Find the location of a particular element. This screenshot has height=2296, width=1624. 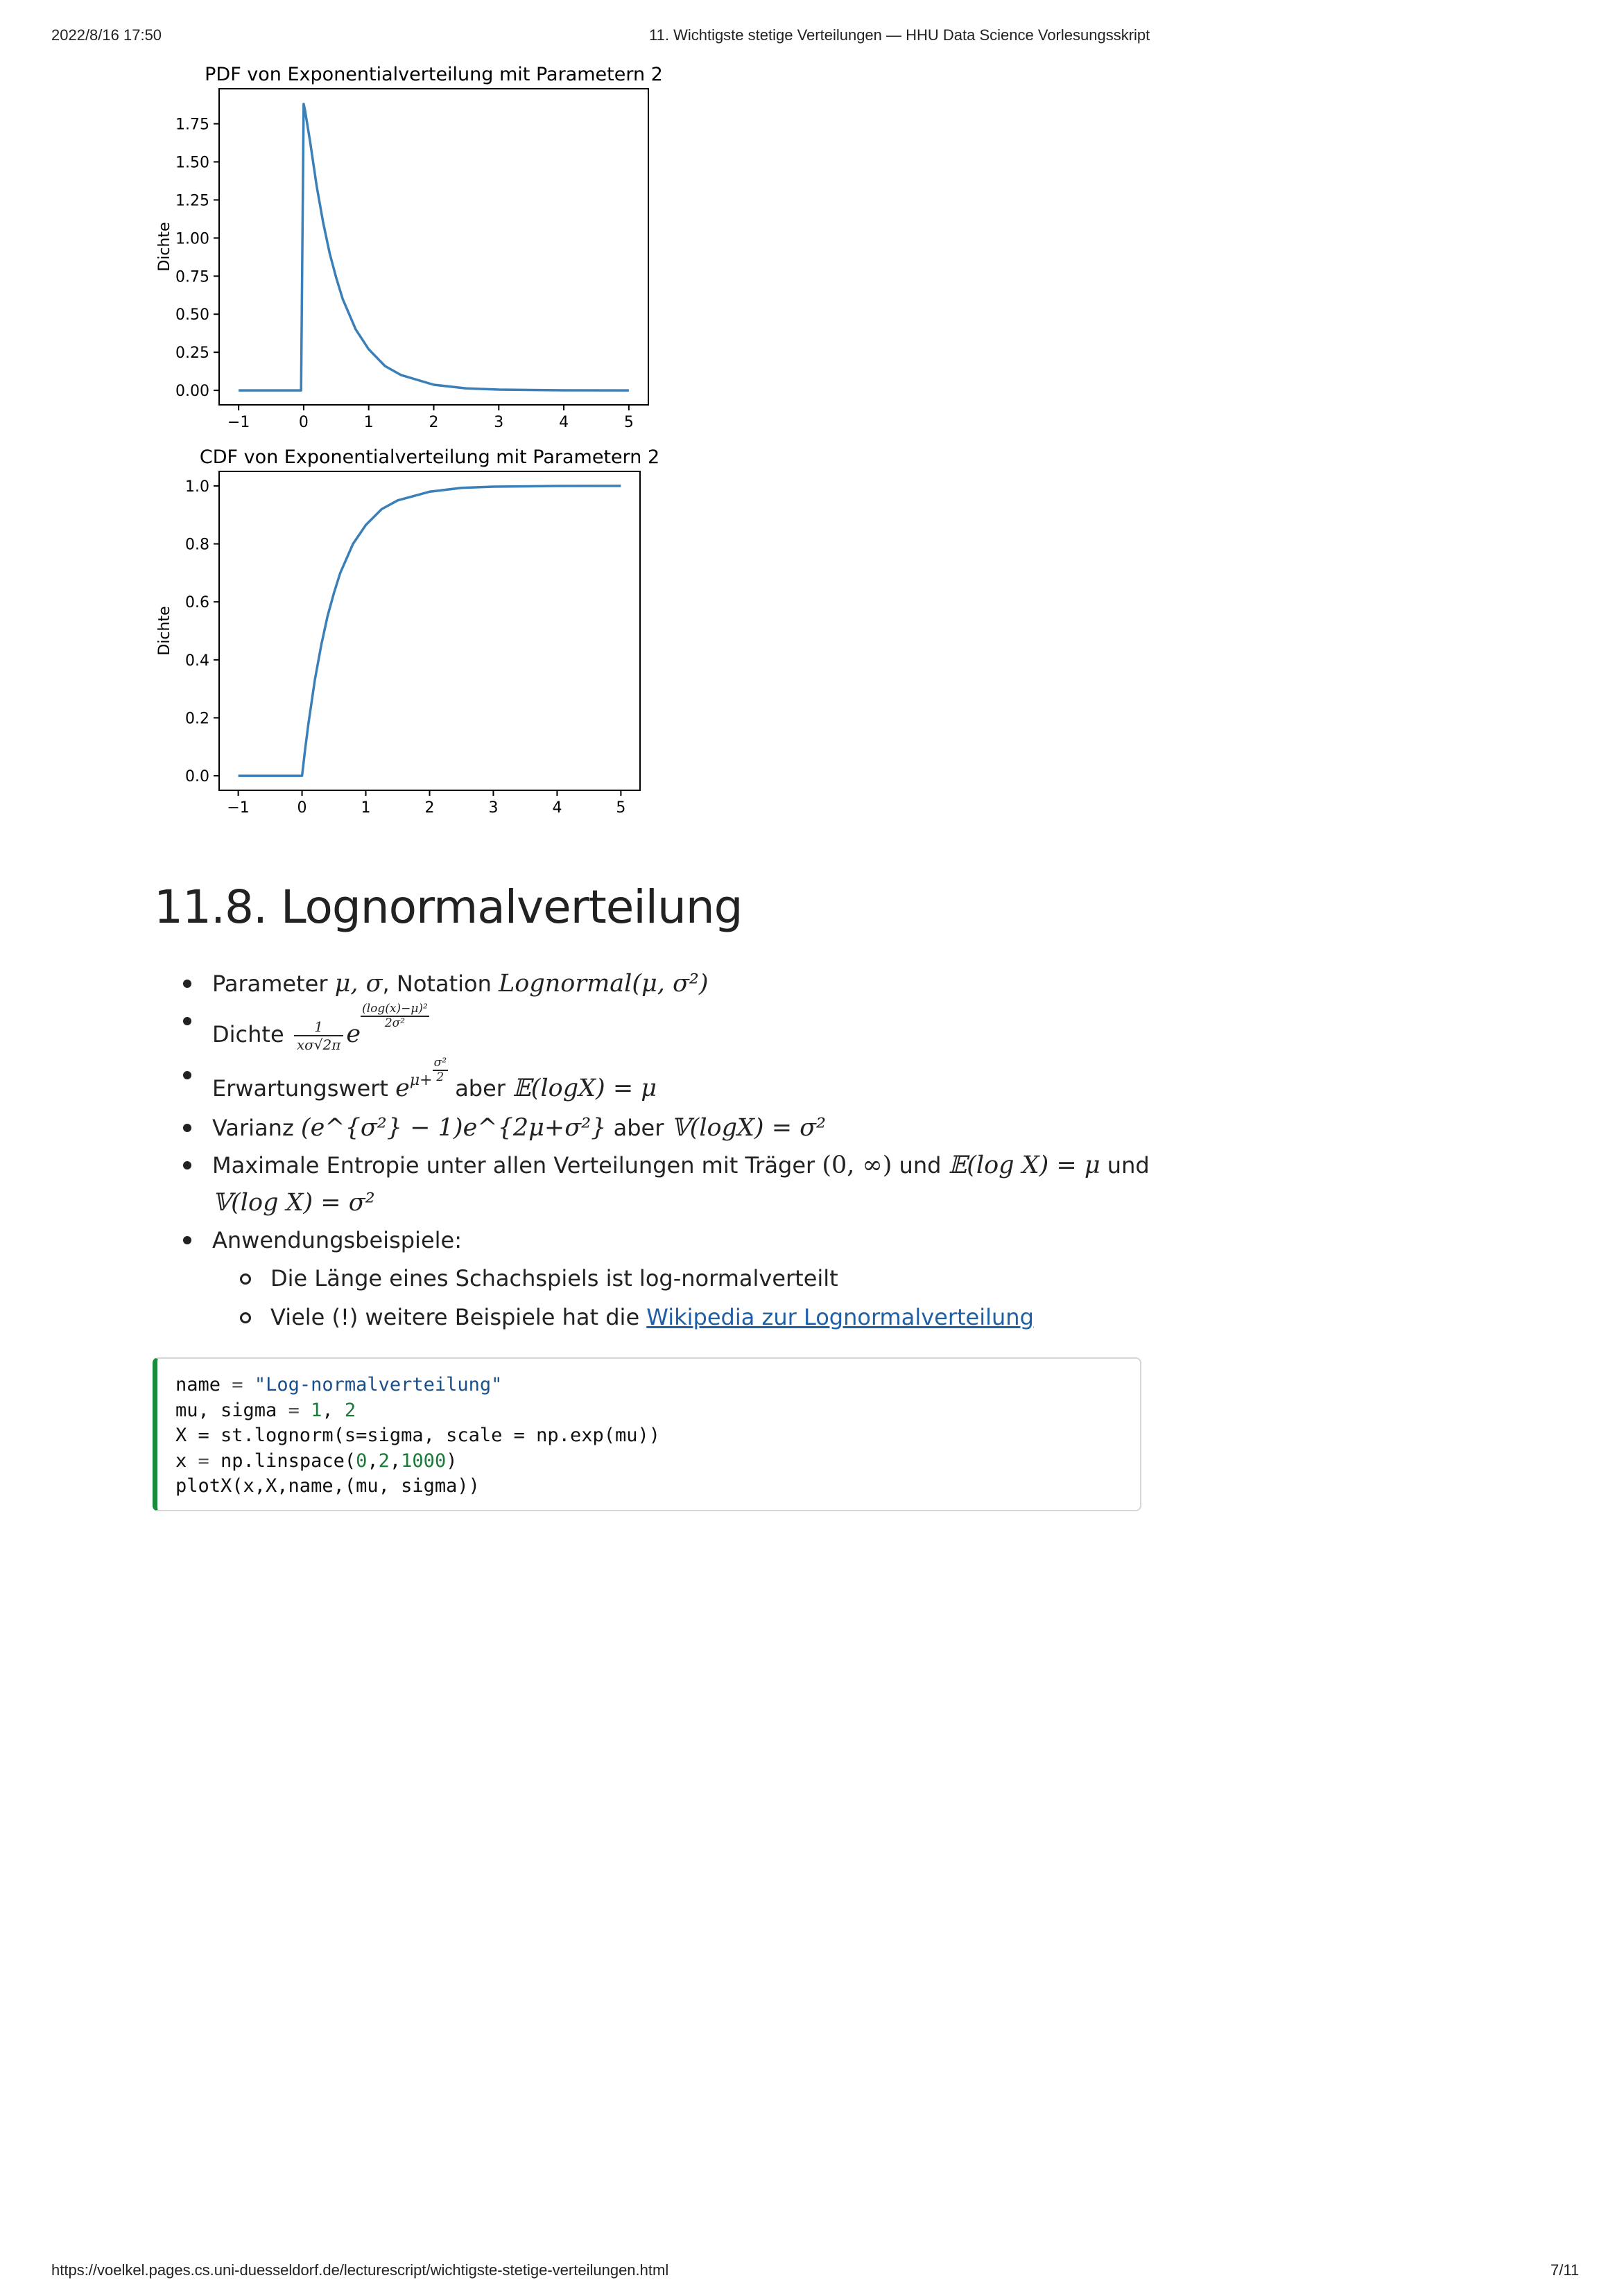

y-tick-label: 1.0 is located at coordinates (197, 487).